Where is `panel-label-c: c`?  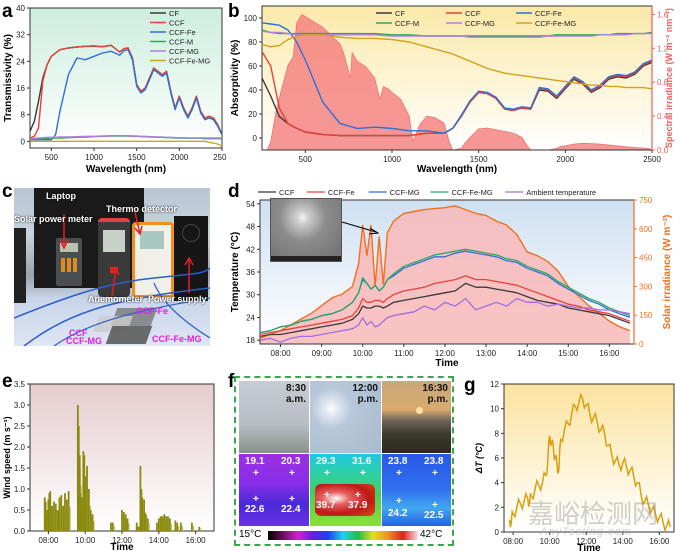
panel-label-c: c is located at coordinates (7, 191).